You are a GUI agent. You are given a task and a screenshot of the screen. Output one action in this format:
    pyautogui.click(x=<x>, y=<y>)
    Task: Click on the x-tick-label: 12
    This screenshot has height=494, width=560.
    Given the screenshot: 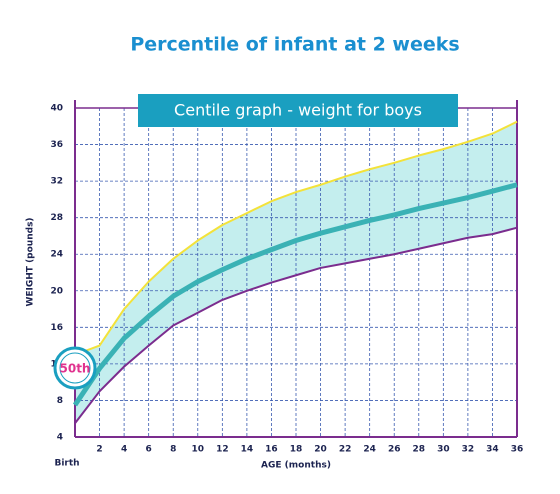 What is the action you would take?
    pyautogui.click(x=222, y=450)
    